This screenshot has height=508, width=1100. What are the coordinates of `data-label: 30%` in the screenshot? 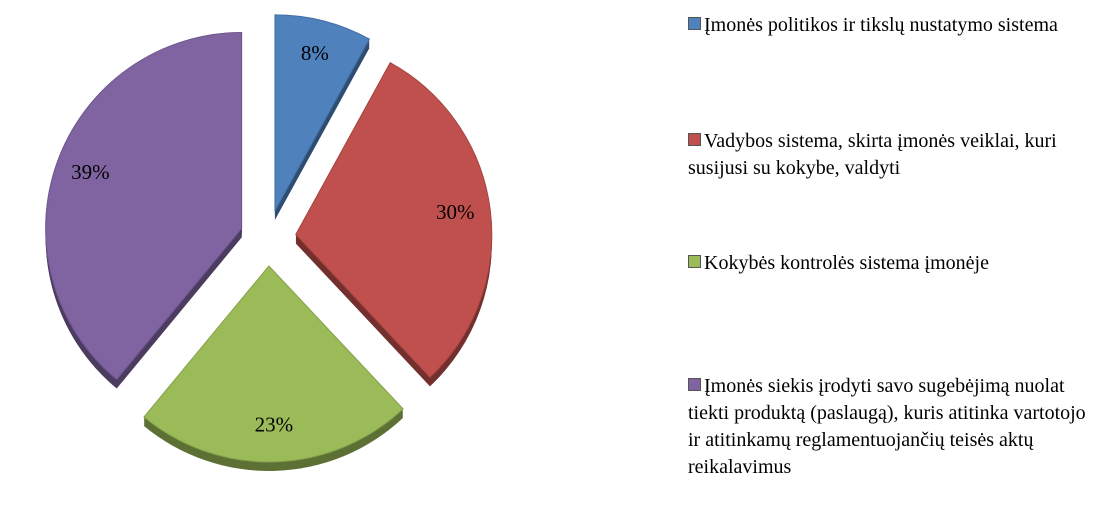 It's located at (455, 212).